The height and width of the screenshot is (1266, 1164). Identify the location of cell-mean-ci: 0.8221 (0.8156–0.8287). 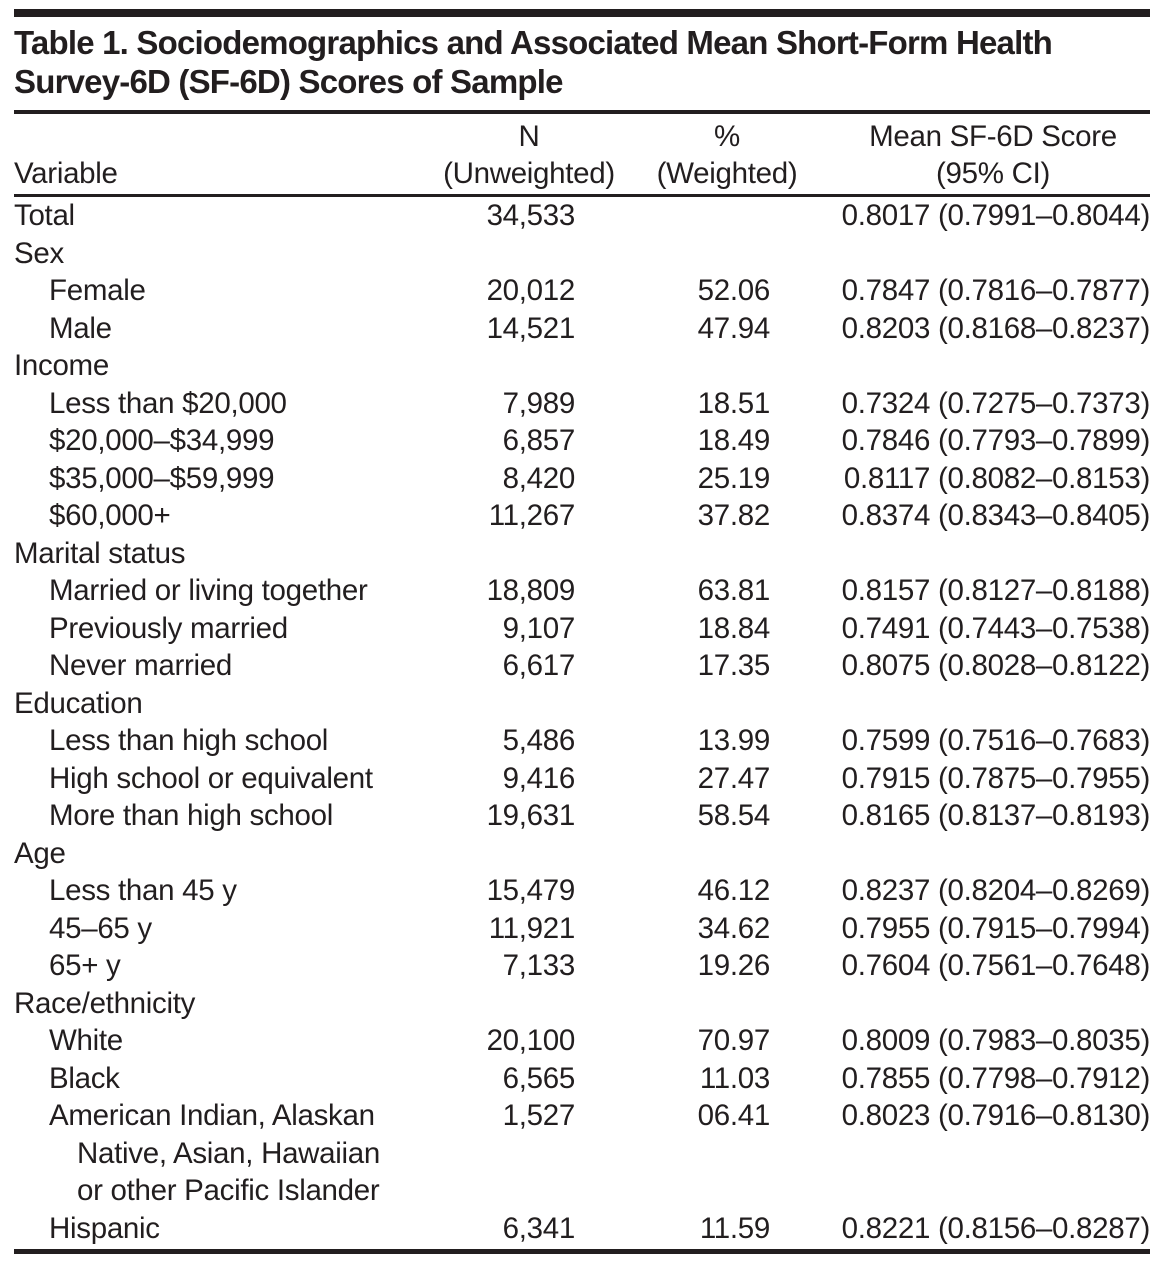
(996, 1228).